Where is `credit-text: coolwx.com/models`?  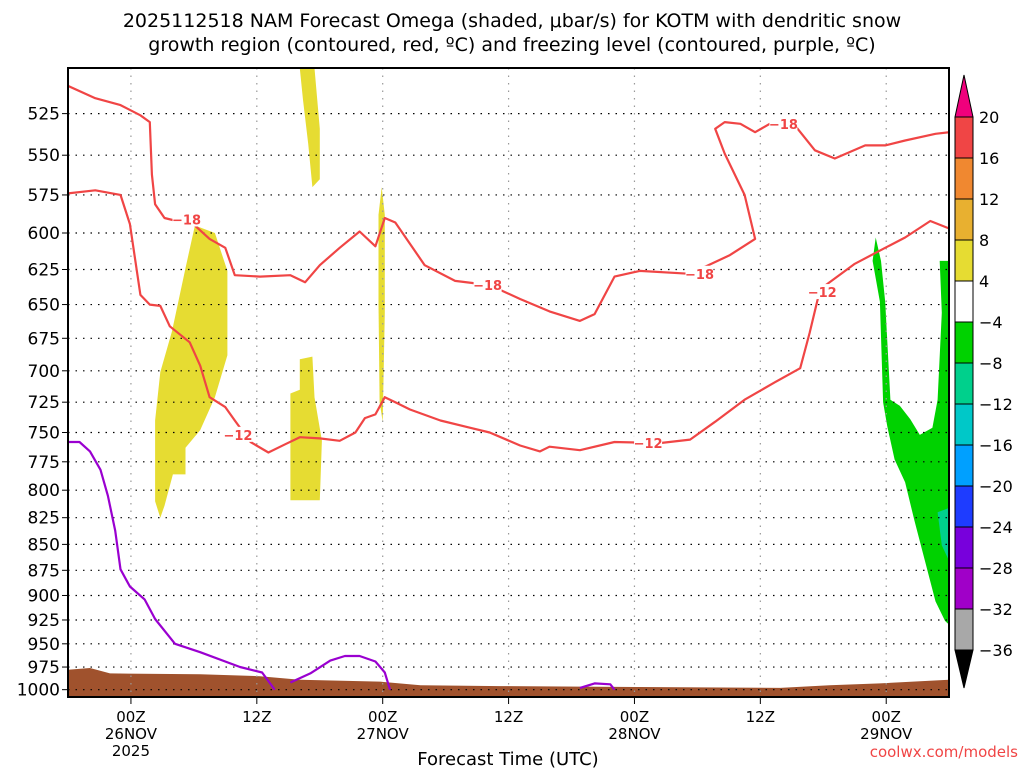
credit-text: coolwx.com/models is located at coordinates (944, 752).